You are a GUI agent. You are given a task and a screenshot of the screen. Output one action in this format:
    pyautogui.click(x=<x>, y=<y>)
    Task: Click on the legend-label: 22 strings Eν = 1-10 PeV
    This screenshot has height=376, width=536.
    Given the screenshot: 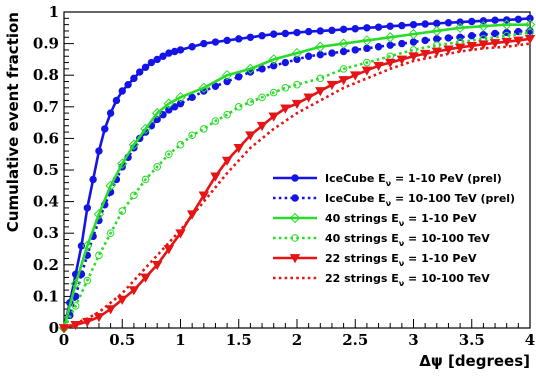 What is the action you would take?
    pyautogui.click(x=401, y=260)
    